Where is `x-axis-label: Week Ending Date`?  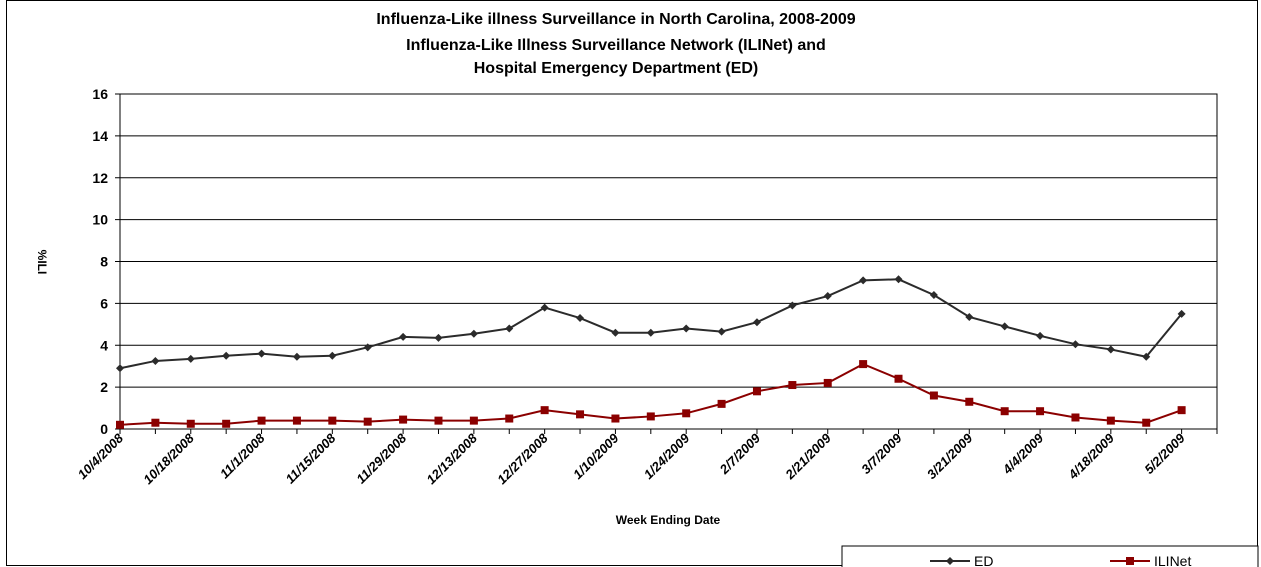 x-axis-label: Week Ending Date is located at coordinates (668, 520).